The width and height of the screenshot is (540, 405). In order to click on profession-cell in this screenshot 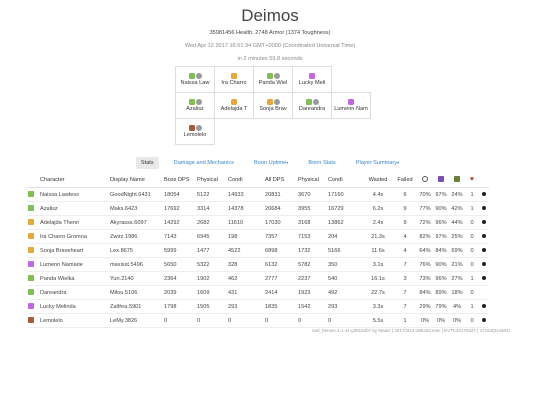, I will do `click(34, 194)`.